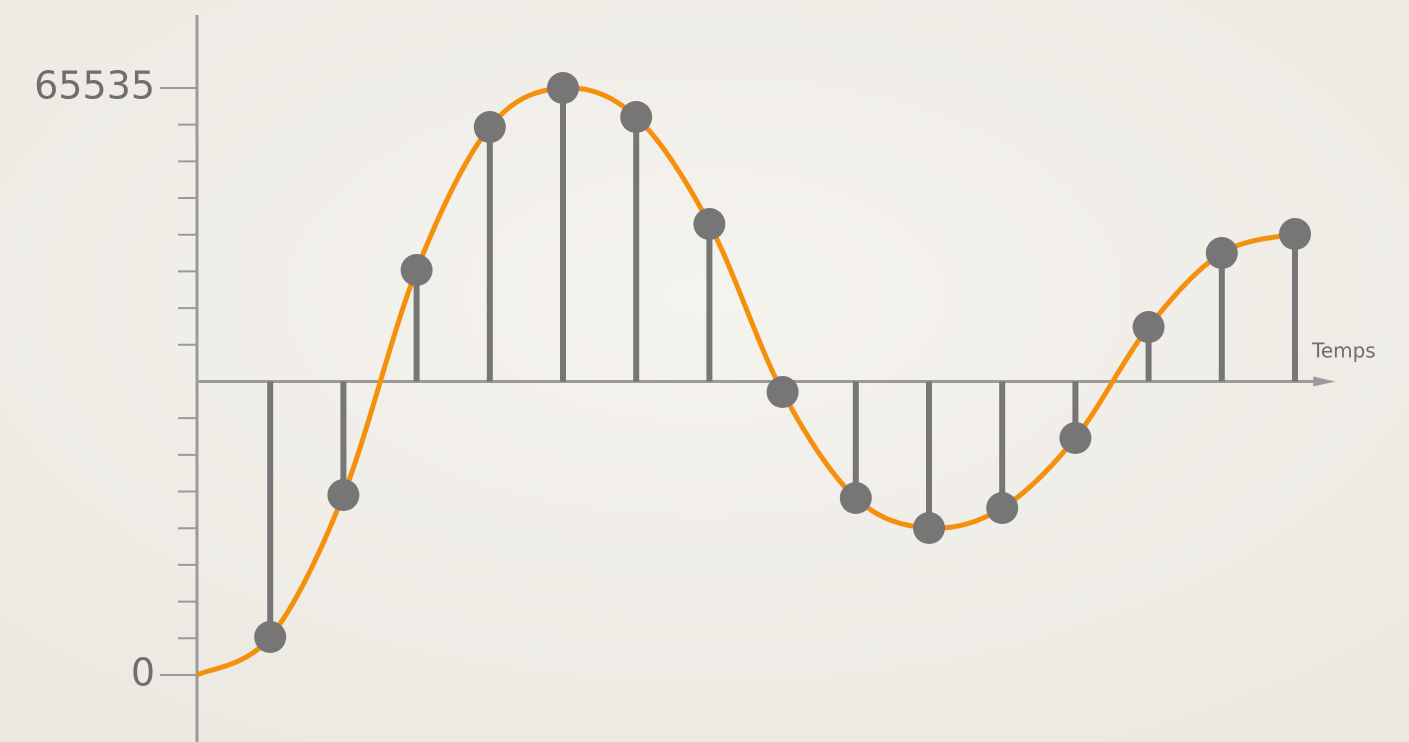  I want to click on y-tick-label: 0, so click(143, 673).